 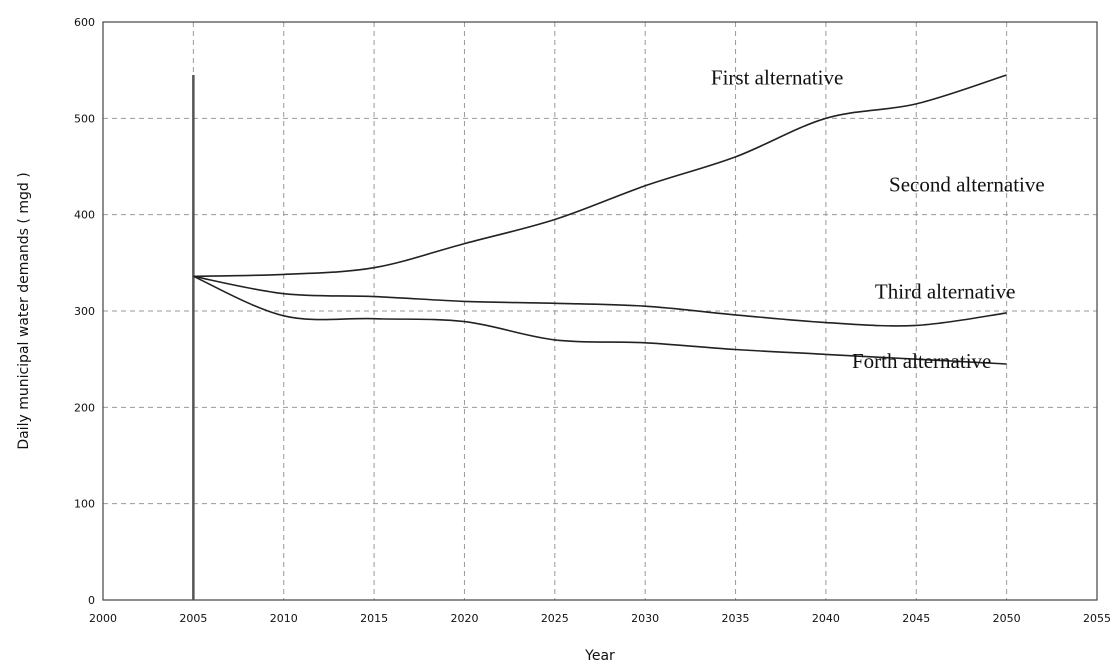 What do you see at coordinates (84, 118) in the screenshot?
I see `y-tick-label: 500` at bounding box center [84, 118].